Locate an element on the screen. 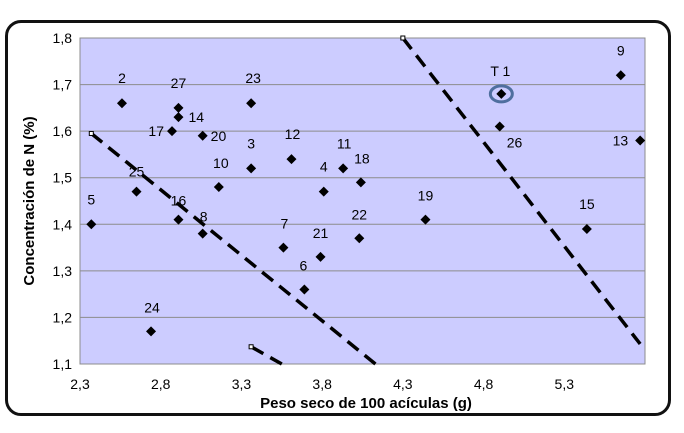 This screenshot has width=684, height=433. y-tick-label: 1,6 is located at coordinates (63, 131).